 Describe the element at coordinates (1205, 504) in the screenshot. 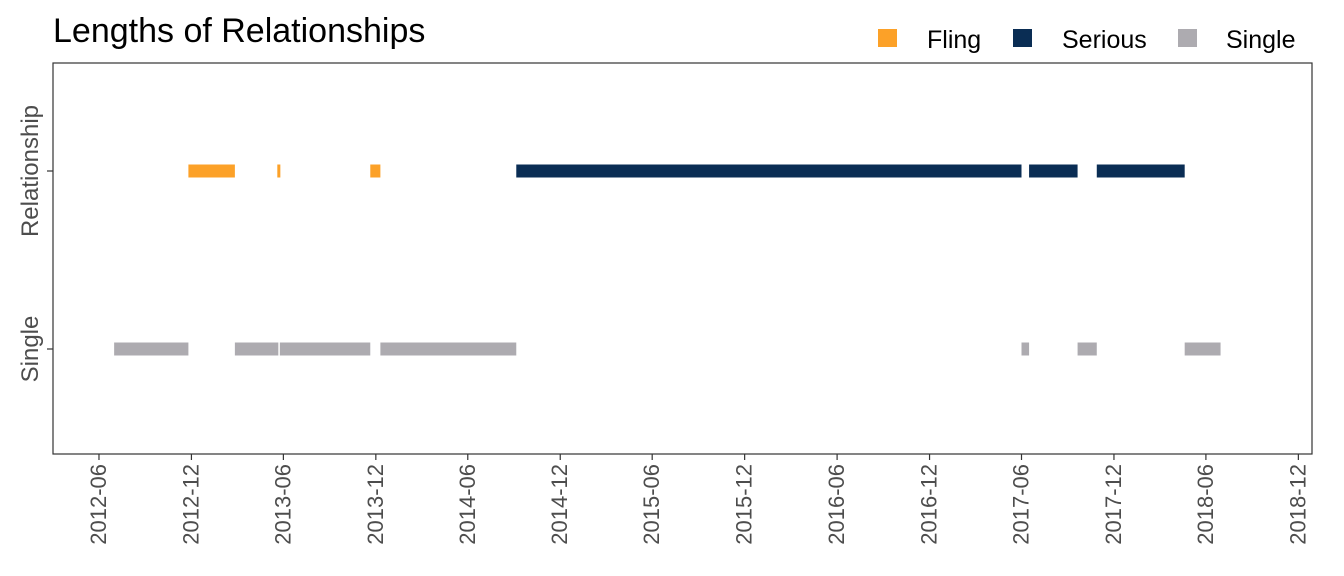

I see `x-tick-label: 2018-06` at that location.